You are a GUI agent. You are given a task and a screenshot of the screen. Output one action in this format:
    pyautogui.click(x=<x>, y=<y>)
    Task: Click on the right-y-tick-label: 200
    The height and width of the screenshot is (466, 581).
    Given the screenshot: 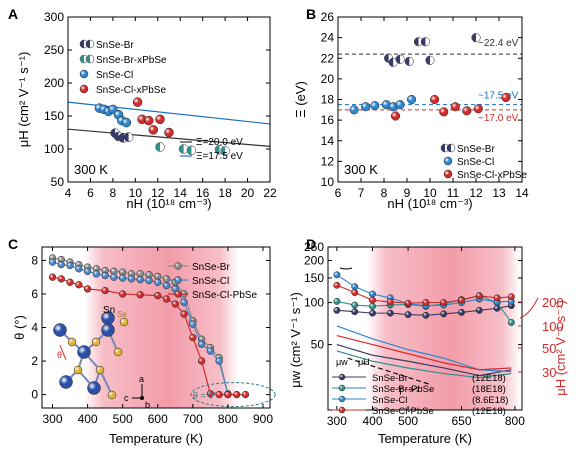 What is the action you would take?
    pyautogui.click(x=553, y=302)
    